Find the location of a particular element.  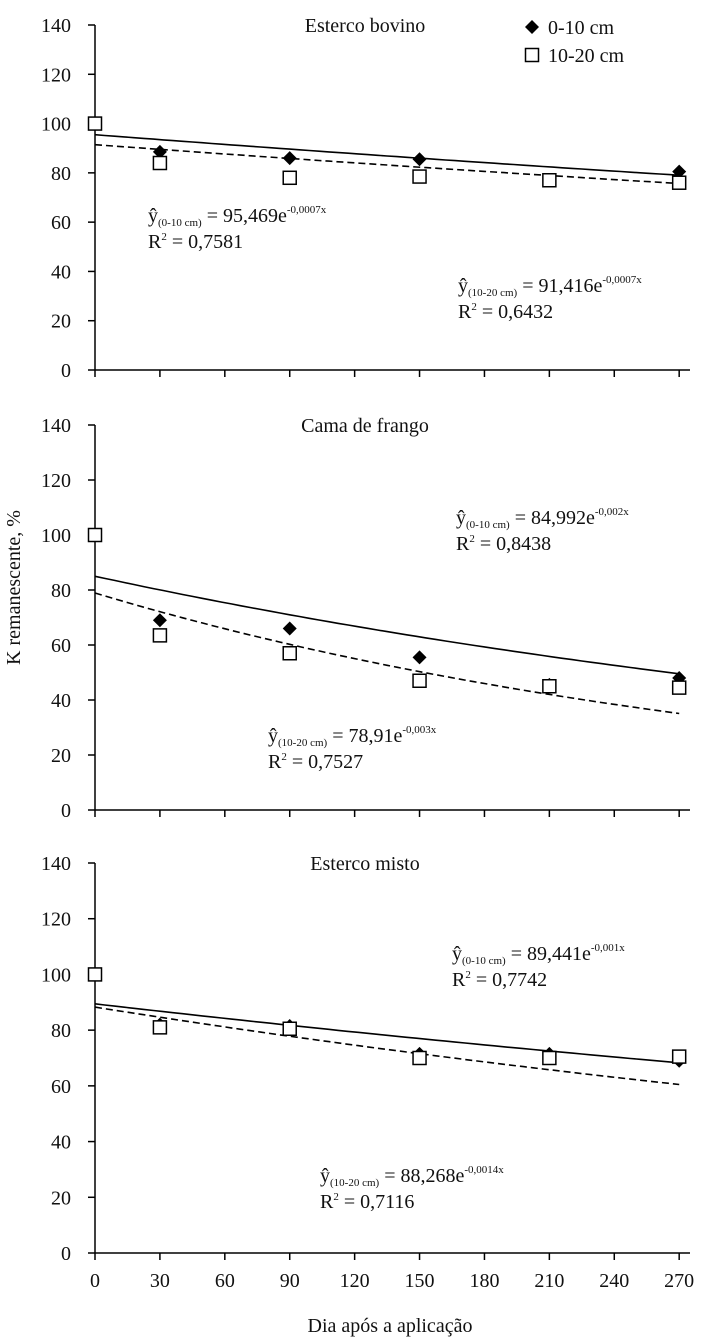

legend-item: 0-10 cm is located at coordinates (570, 28).